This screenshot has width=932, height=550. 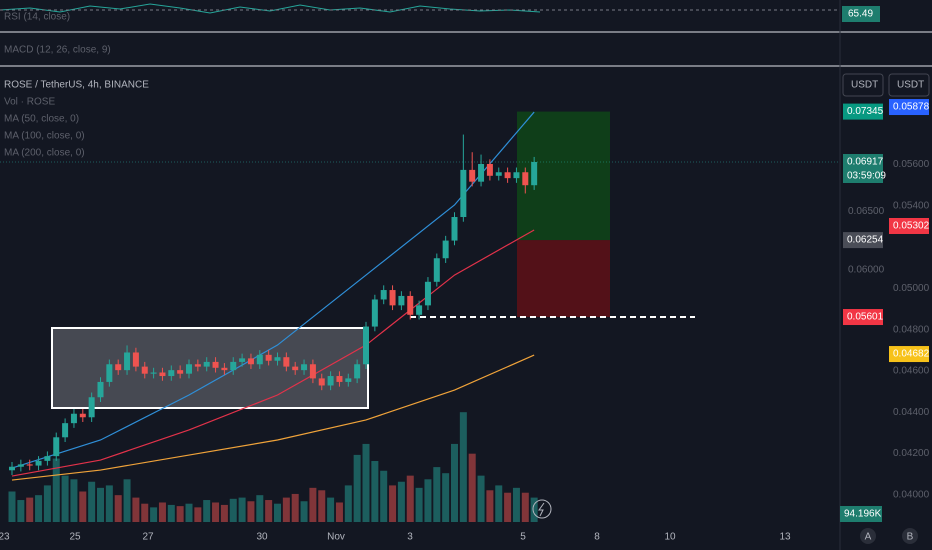 I want to click on price-tick-label: 0.06000, so click(x=866, y=270).